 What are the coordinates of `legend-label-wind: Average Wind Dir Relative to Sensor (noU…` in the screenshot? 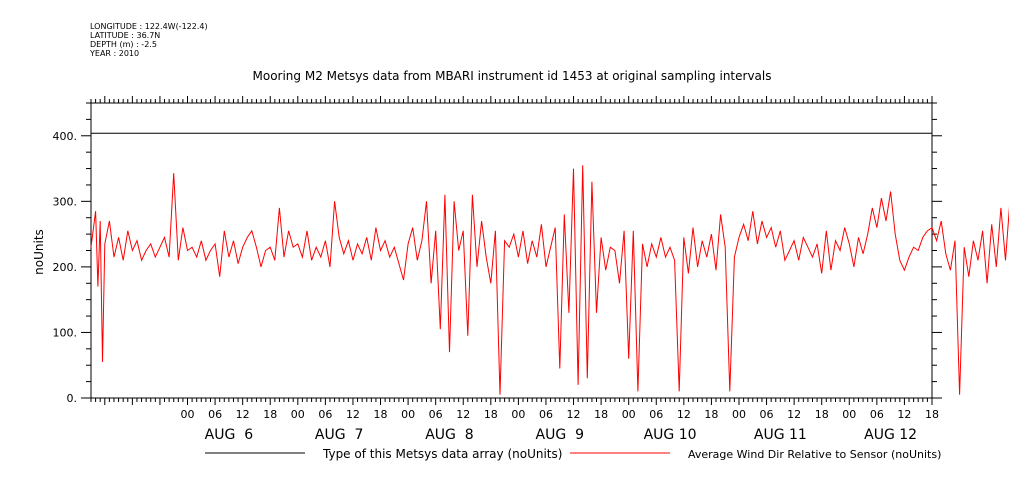 It's located at (814, 454).